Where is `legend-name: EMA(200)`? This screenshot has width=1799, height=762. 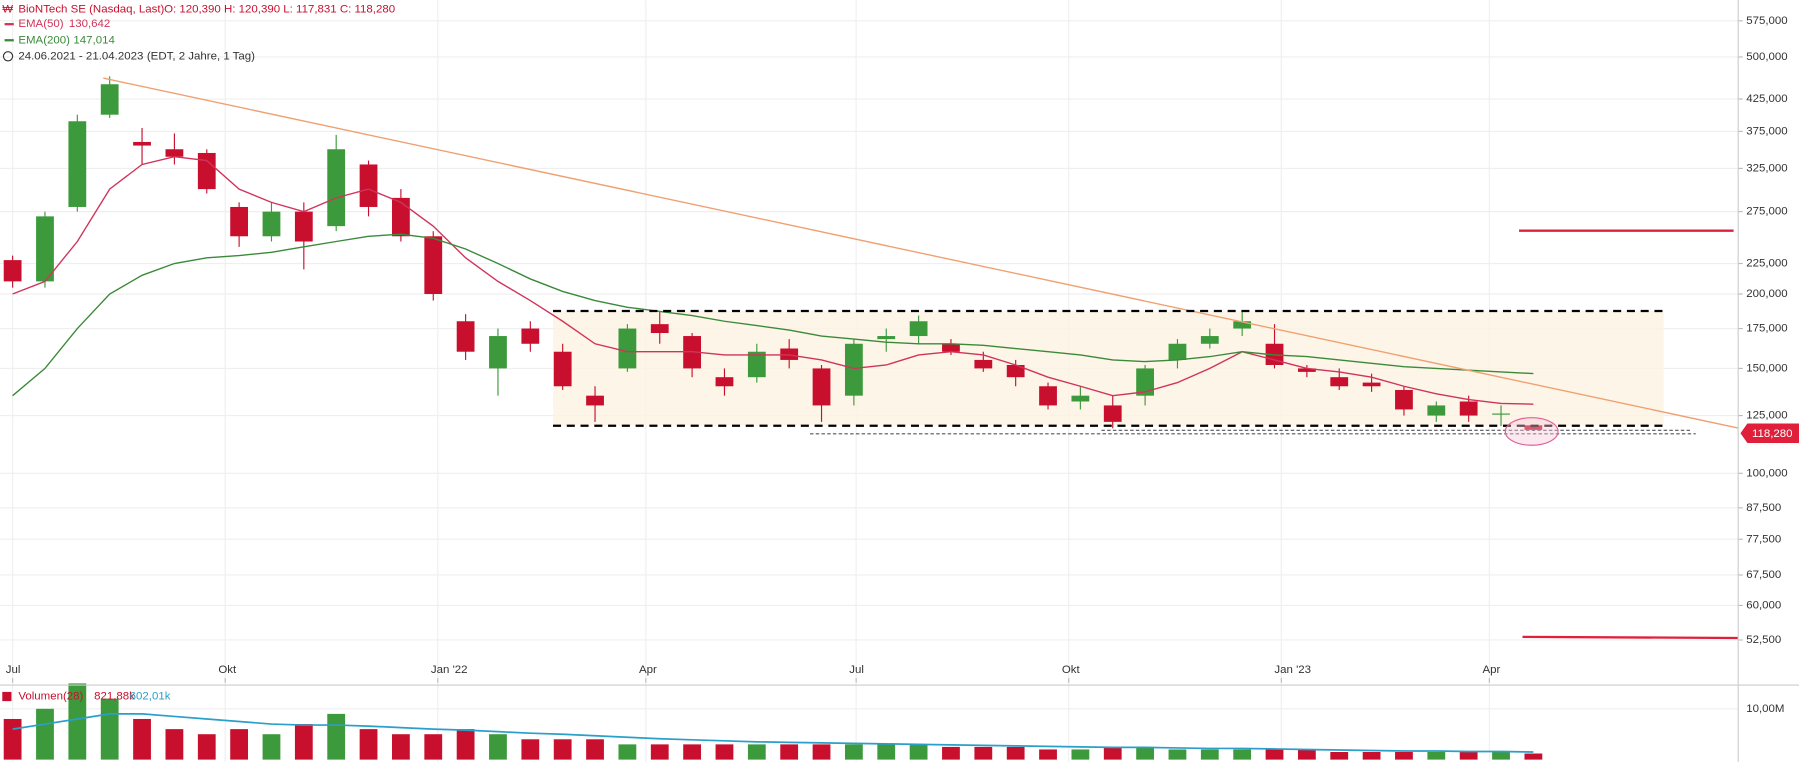 legend-name: EMA(200) is located at coordinates (44, 40).